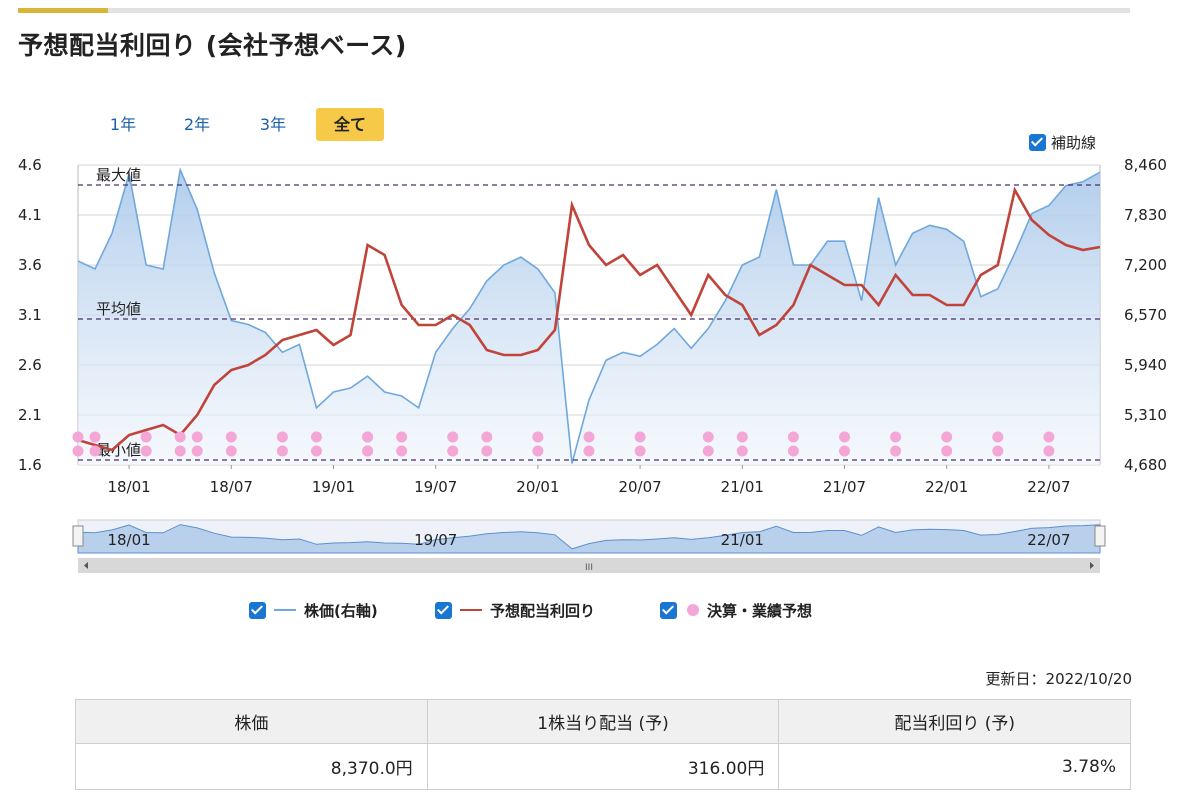 The width and height of the screenshot is (1200, 801). Describe the element at coordinates (231, 487) in the screenshot. I see `x-tick-label: 18/07` at that location.